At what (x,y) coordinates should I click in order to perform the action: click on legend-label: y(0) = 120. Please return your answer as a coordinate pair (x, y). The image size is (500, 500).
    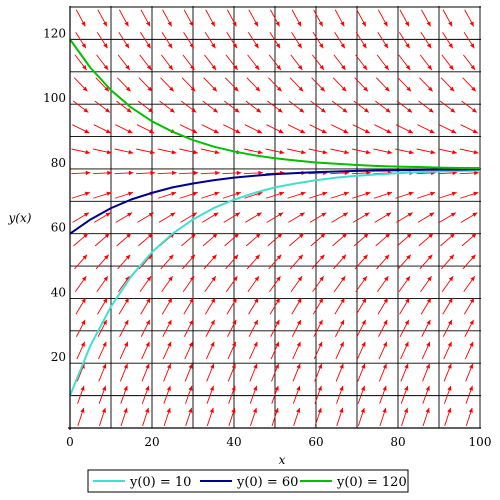
    Looking at the image, I should click on (371, 482).